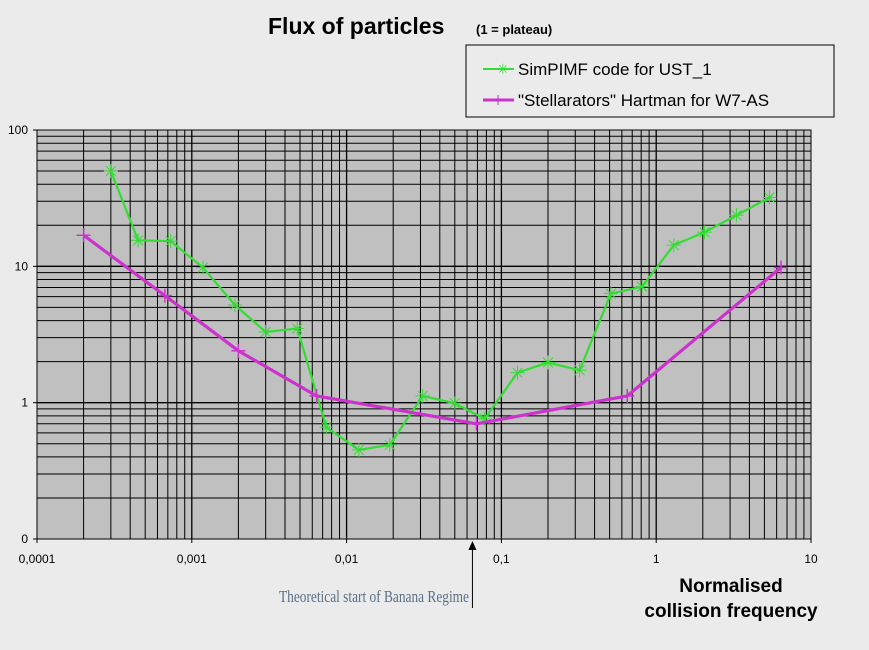  Describe the element at coordinates (378, 574) in the screenshot. I see `banana-annotation: Theoretical start of Banana Regime` at that location.